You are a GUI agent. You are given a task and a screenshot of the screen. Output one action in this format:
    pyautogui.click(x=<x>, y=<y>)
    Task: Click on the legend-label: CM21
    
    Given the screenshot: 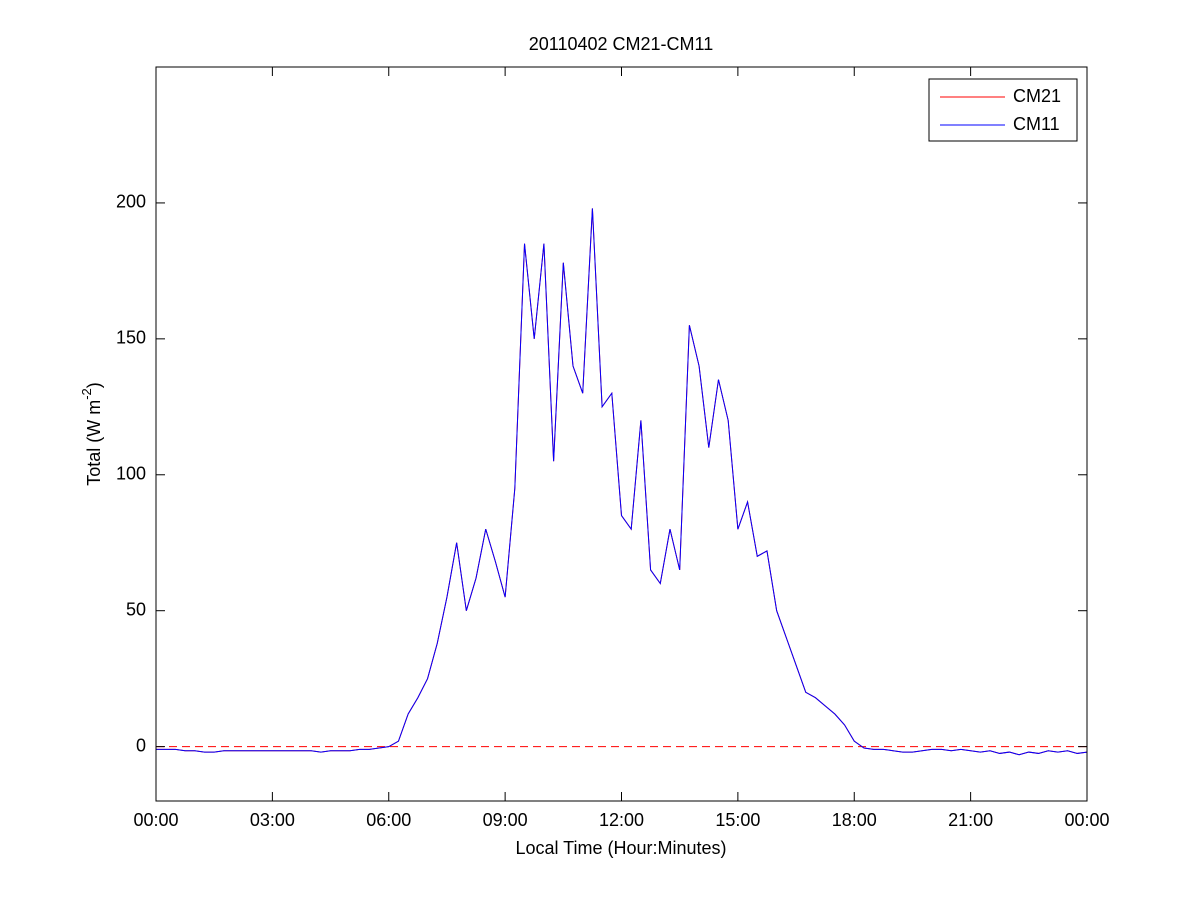 What is the action you would take?
    pyautogui.click(x=1037, y=96)
    